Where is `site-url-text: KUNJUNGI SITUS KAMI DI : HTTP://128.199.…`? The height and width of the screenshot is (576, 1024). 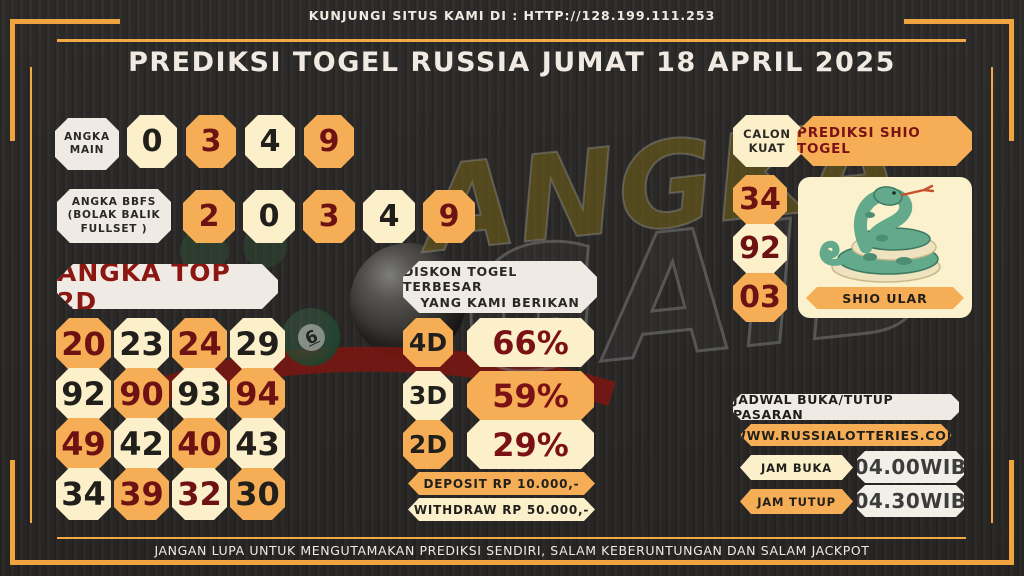
site-url-text: KUNJUNGI SITUS KAMI DI : HTTP://128.199.… is located at coordinates (512, 15).